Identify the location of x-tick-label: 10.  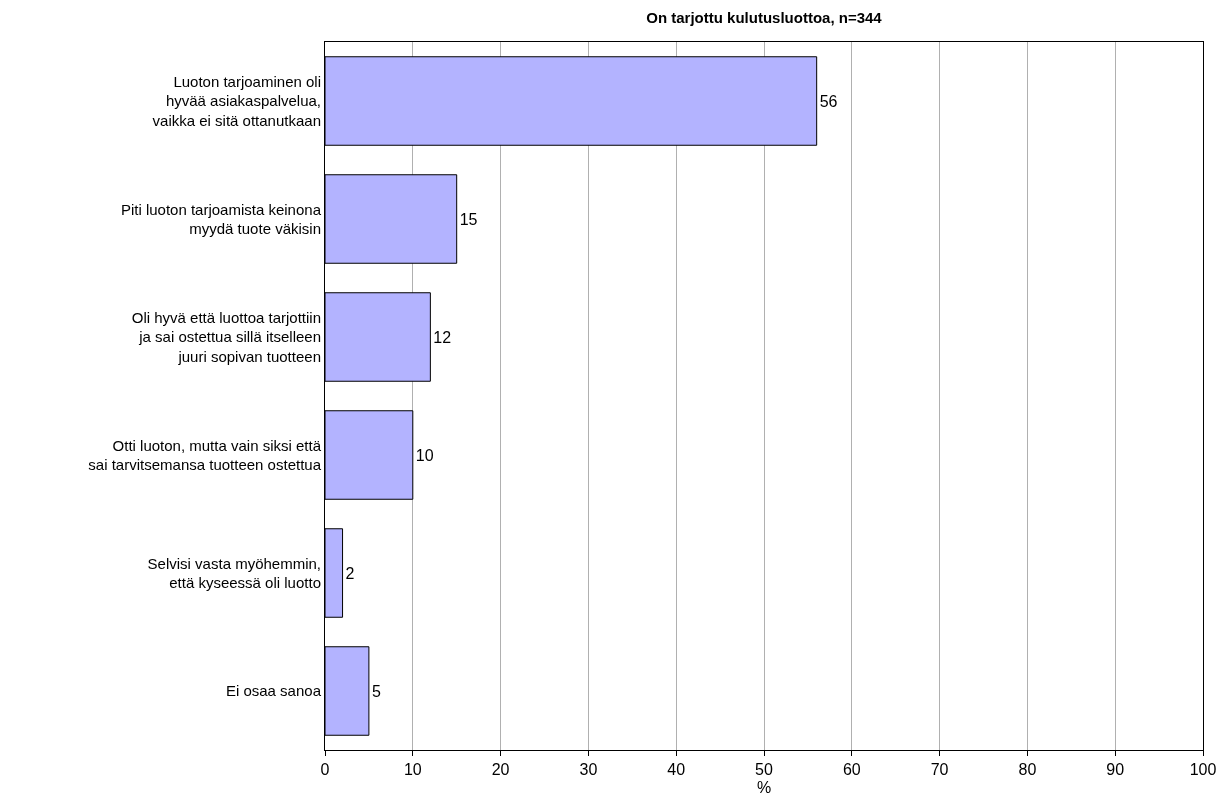
(412, 770).